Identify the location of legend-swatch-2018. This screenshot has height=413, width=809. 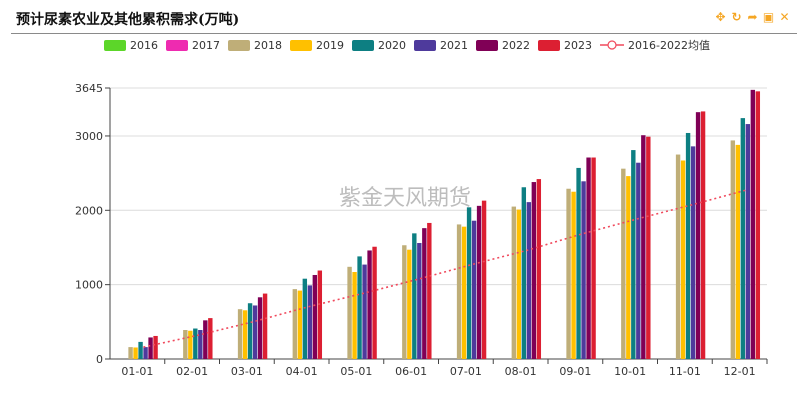
(239, 45).